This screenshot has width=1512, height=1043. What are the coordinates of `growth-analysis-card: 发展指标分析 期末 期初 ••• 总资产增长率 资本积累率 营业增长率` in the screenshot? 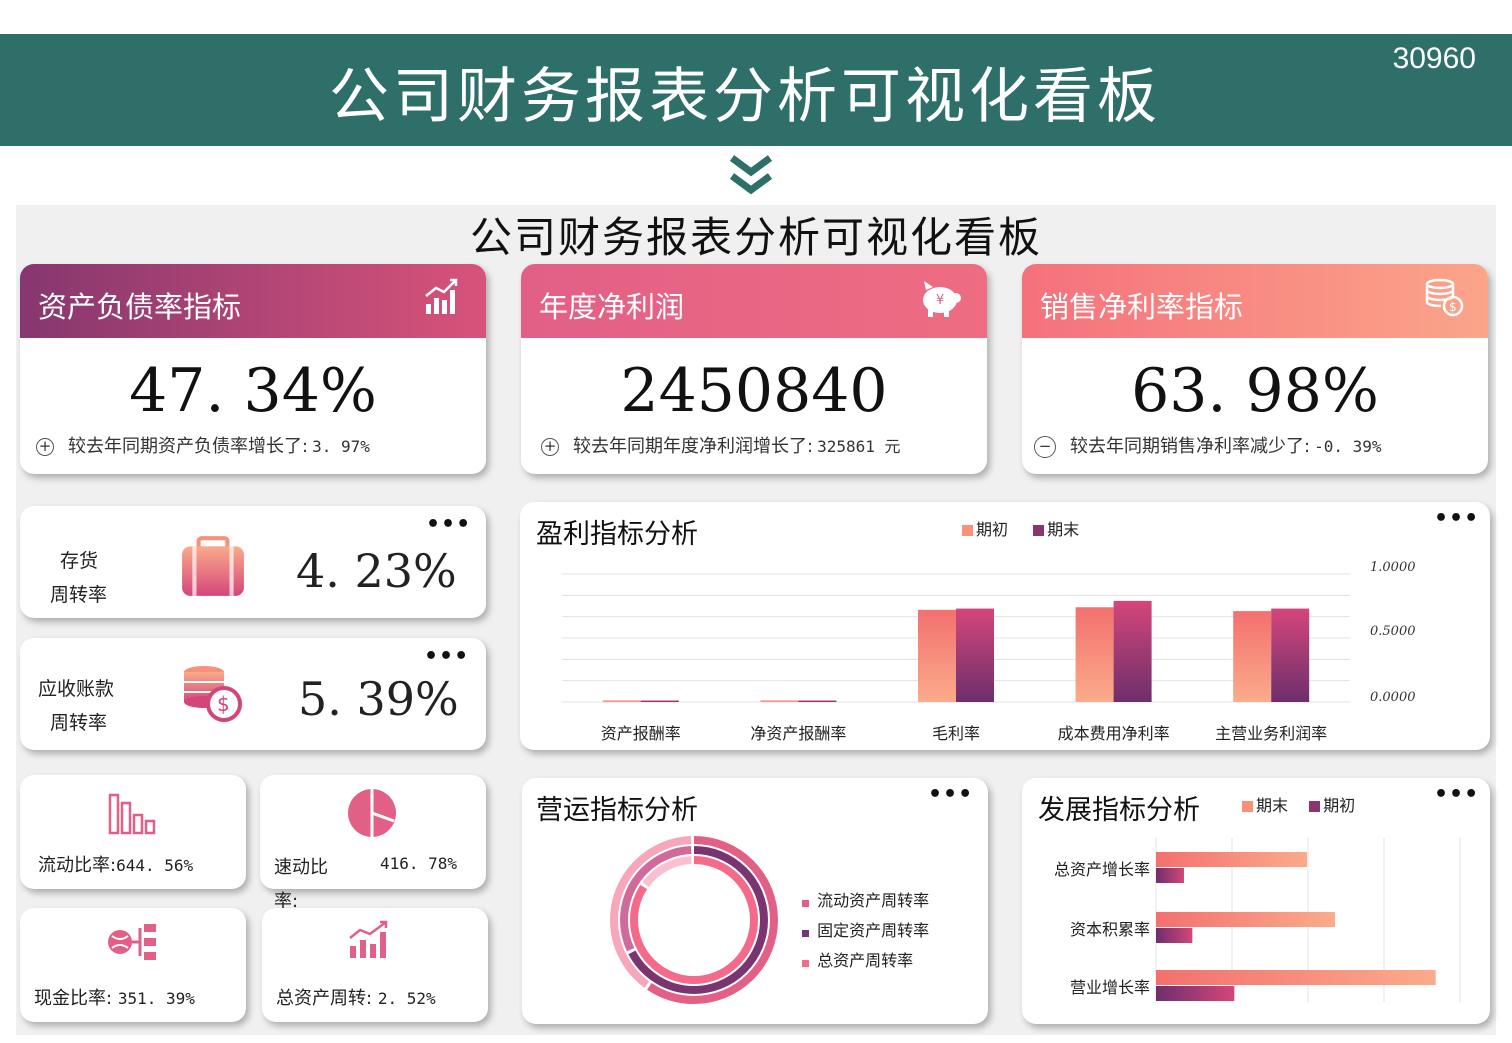 It's located at (1256, 901).